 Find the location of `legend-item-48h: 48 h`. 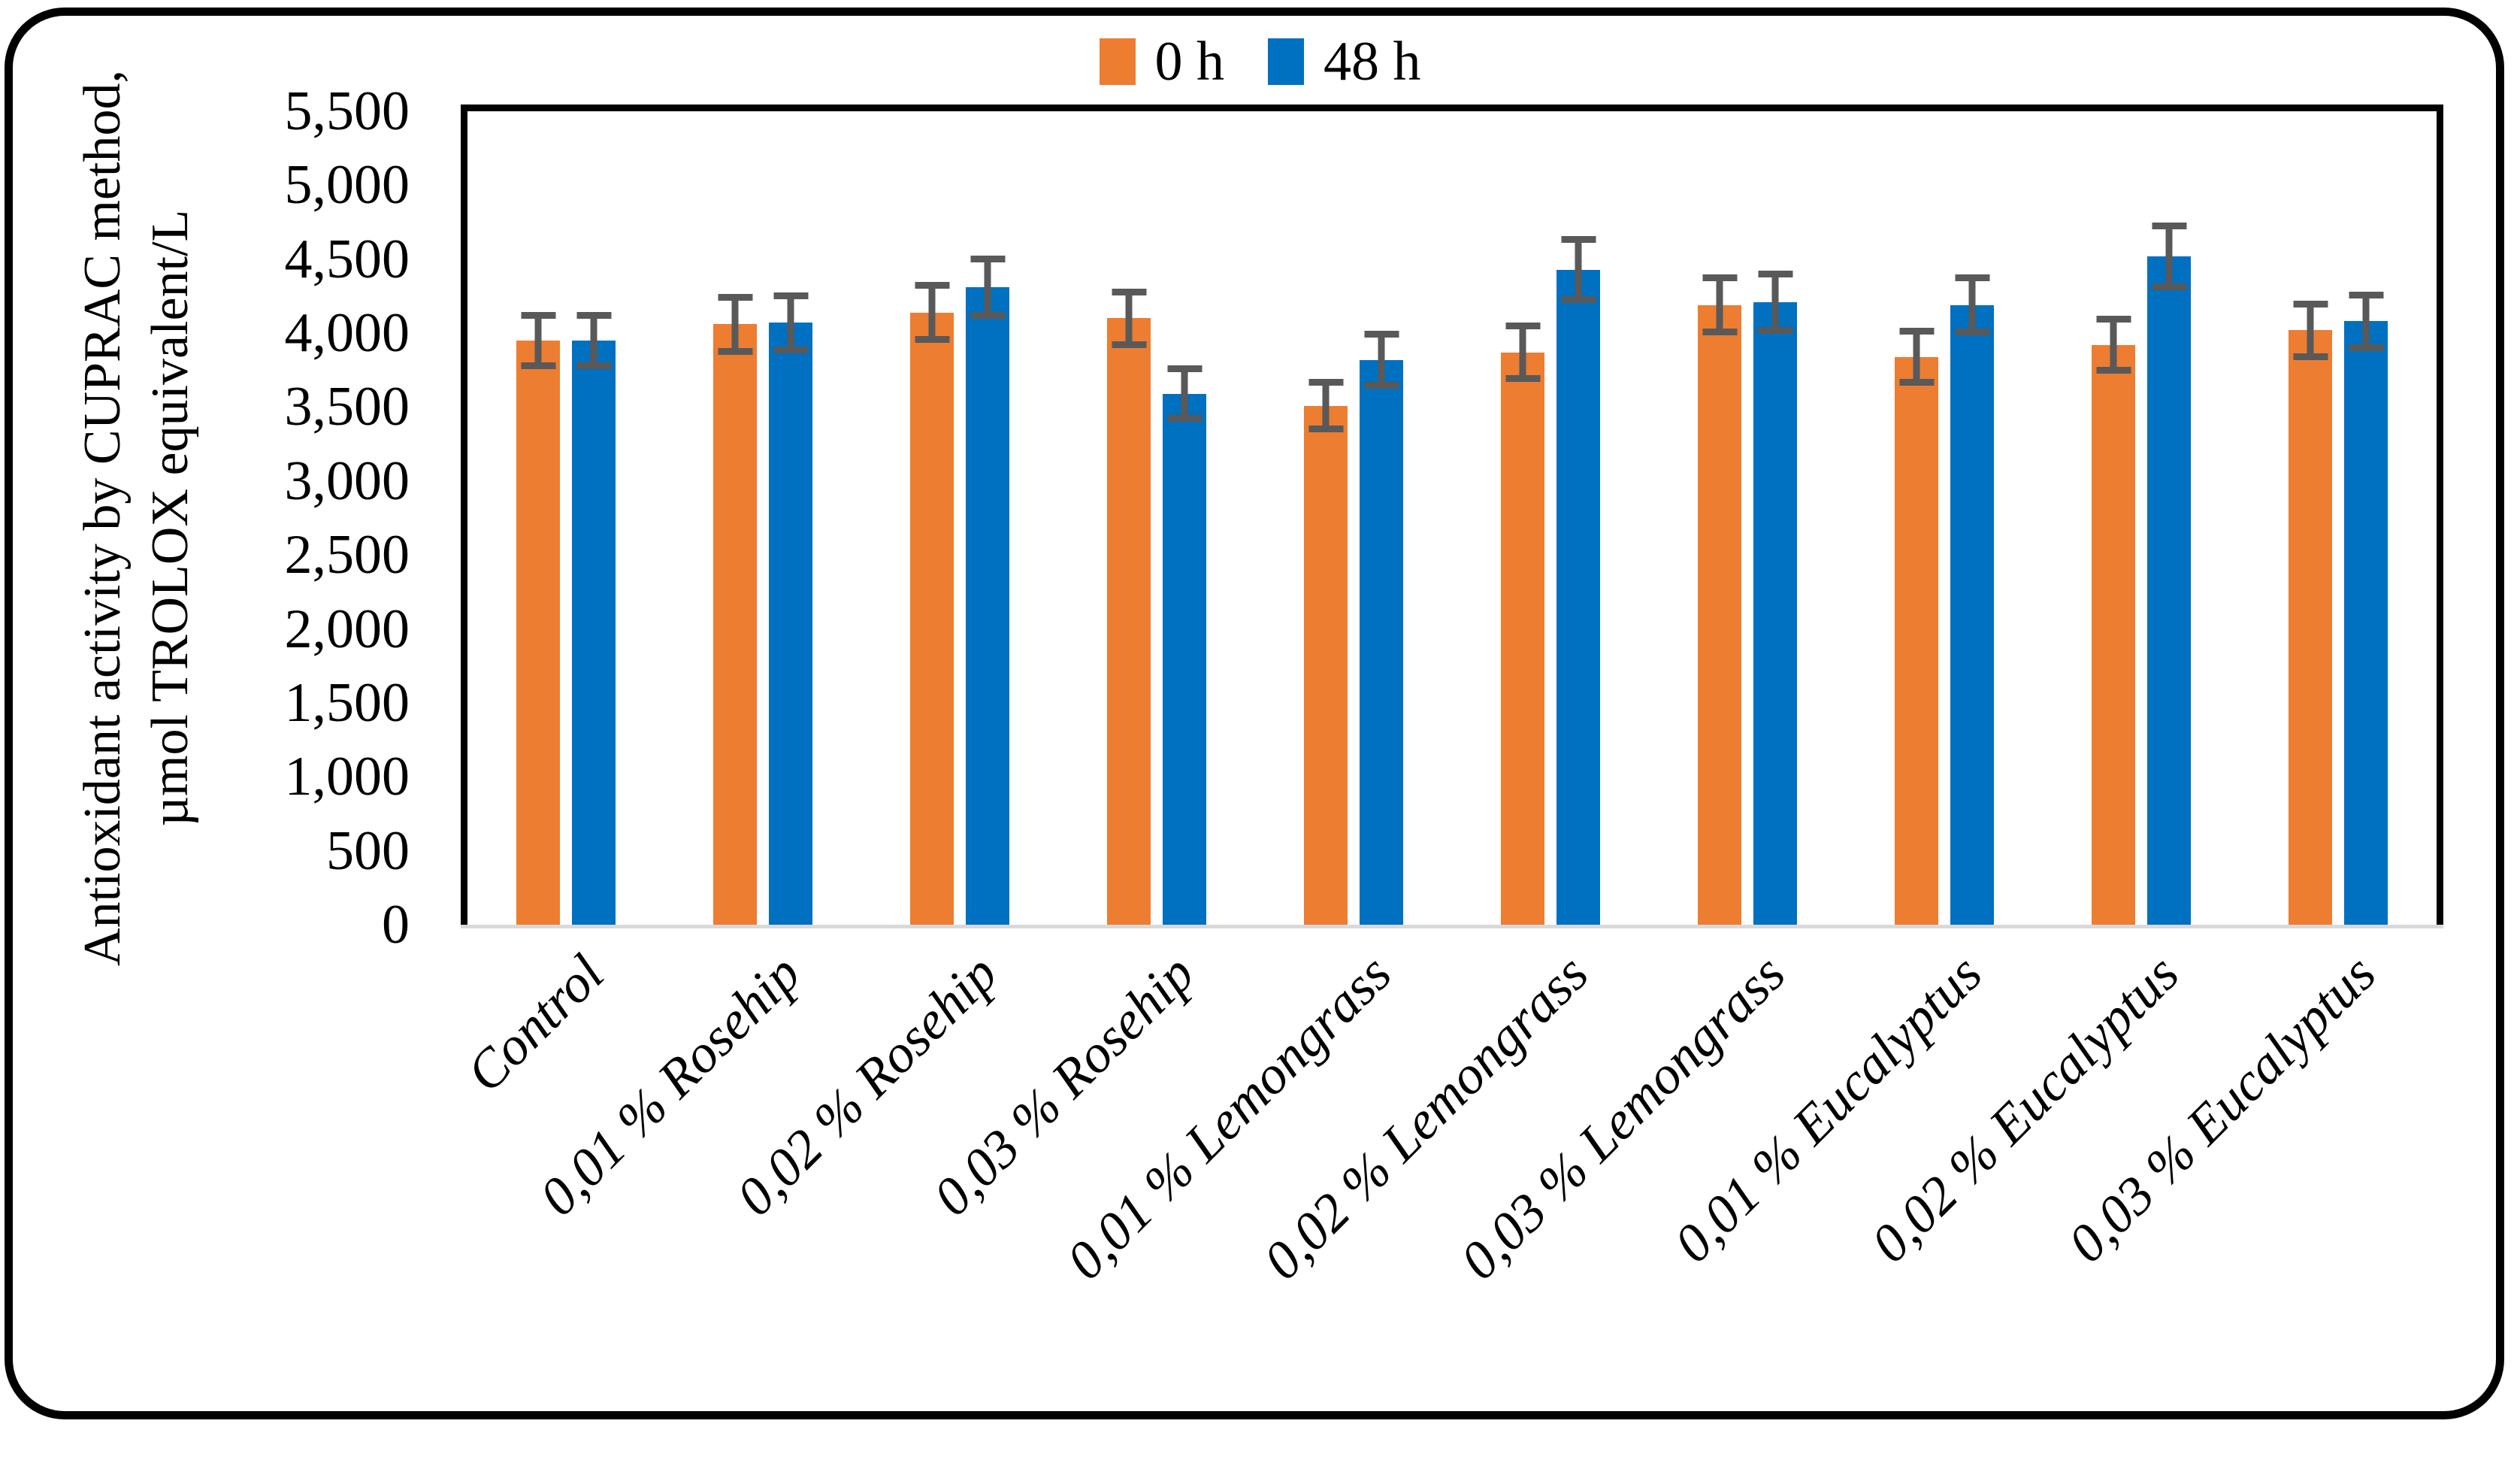

legend-item-48h: 48 h is located at coordinates (1344, 62).